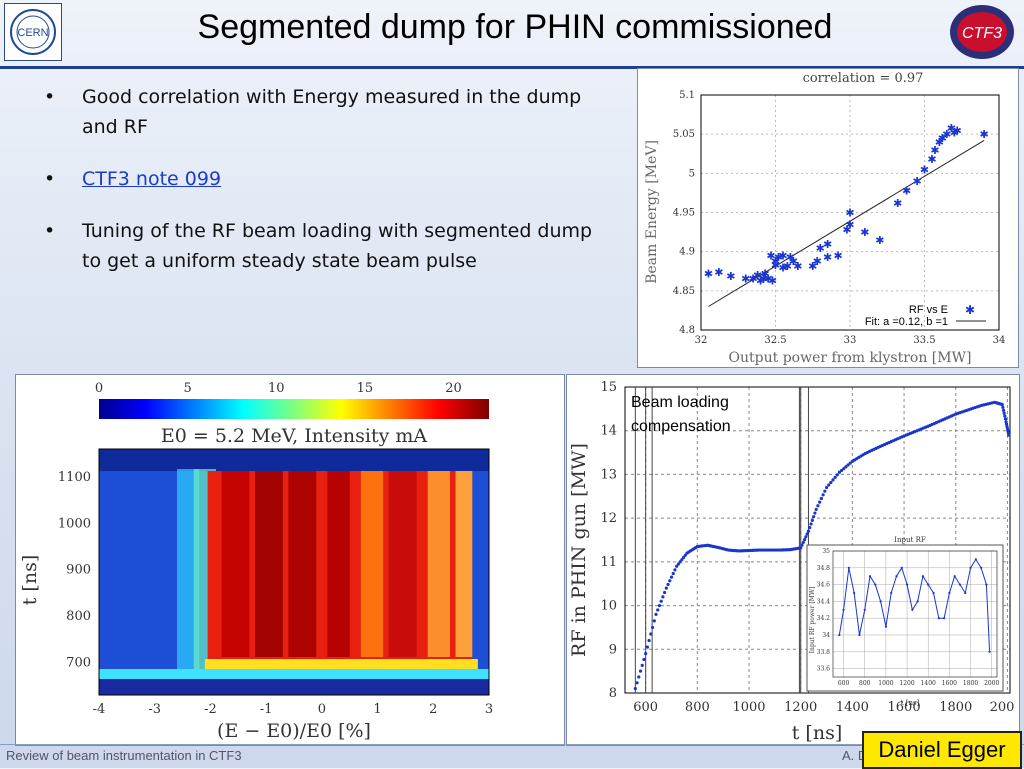 Image resolution: width=1024 pixels, height=769 pixels. I want to click on x-tick-label: 2, so click(433, 709).